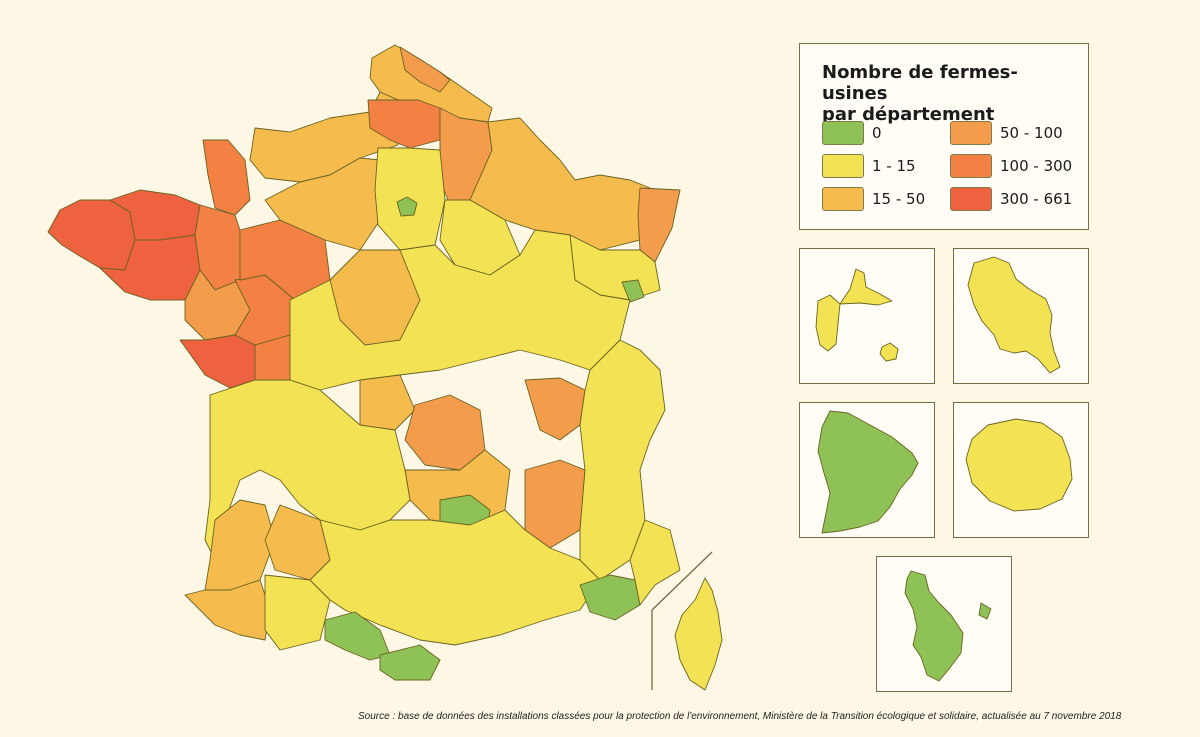  What do you see at coordinates (407, 206) in the screenshot?
I see `dept-paris` at bounding box center [407, 206].